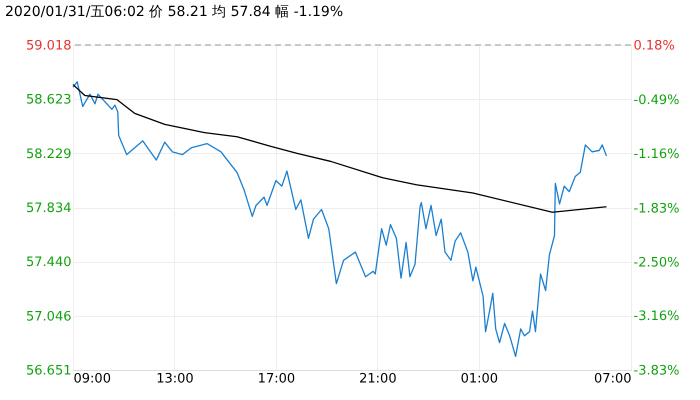 Image resolution: width=700 pixels, height=400 pixels. I want to click on y2-tick-label: -3.16%, so click(657, 316).